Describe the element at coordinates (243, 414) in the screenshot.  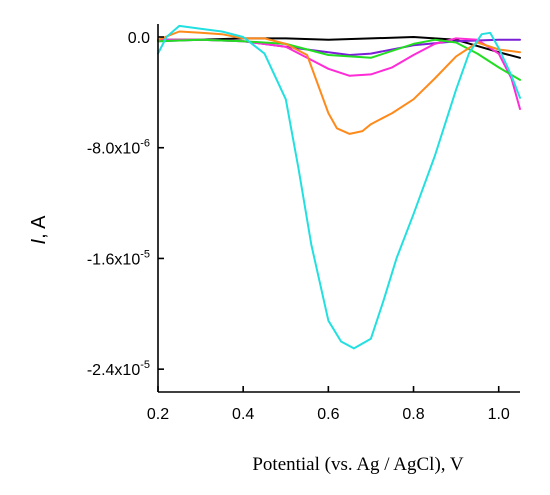
I see `x-tick-label: 0.4` at that location.